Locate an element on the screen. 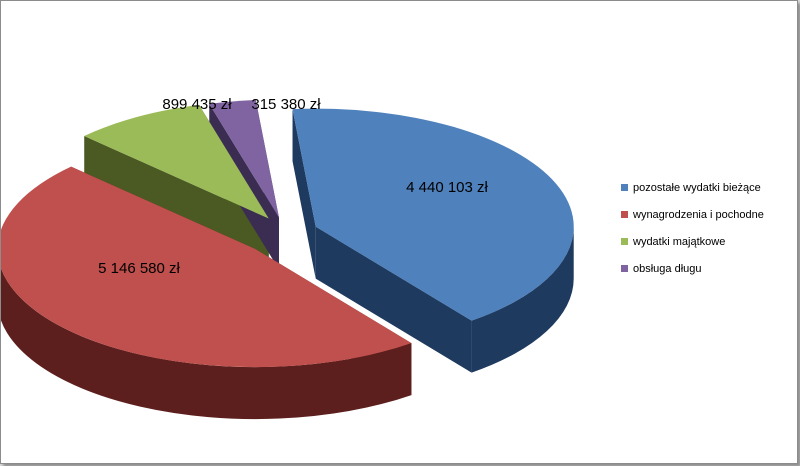 This screenshot has width=800, height=466. data-label-pozostale-wydatki-biezace: 4 440 103 zł is located at coordinates (447, 187).